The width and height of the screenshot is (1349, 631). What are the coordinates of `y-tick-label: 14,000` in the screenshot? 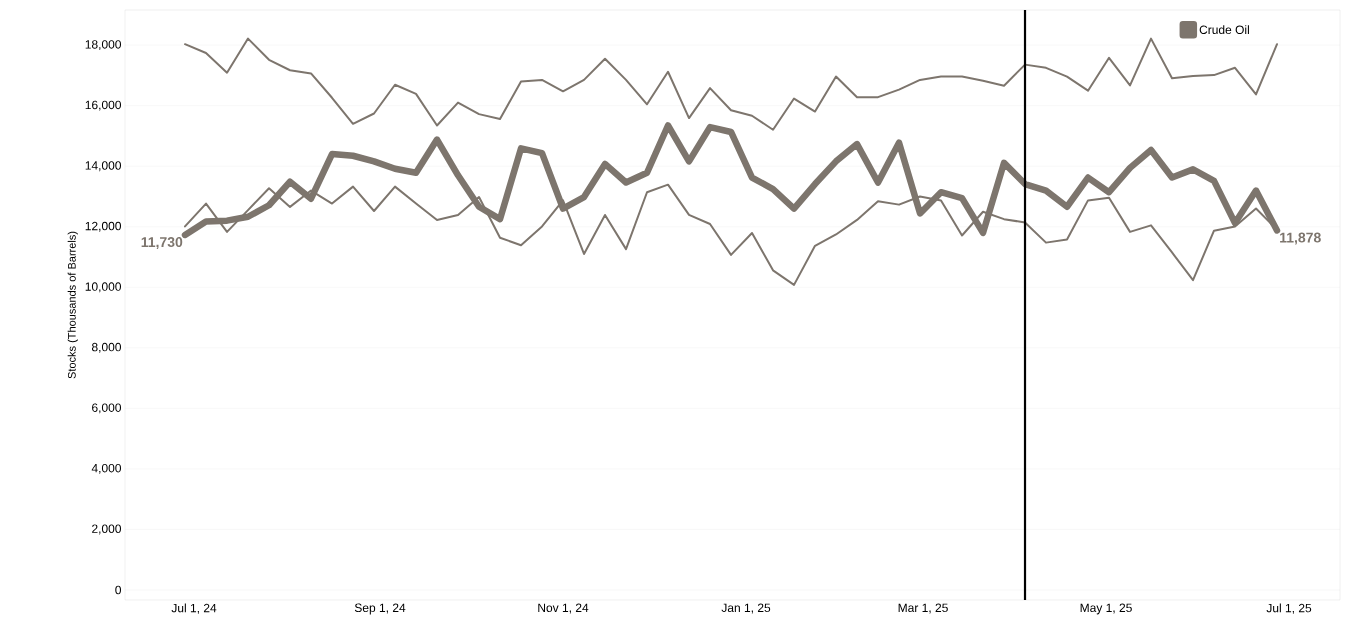 It's located at (103, 166).